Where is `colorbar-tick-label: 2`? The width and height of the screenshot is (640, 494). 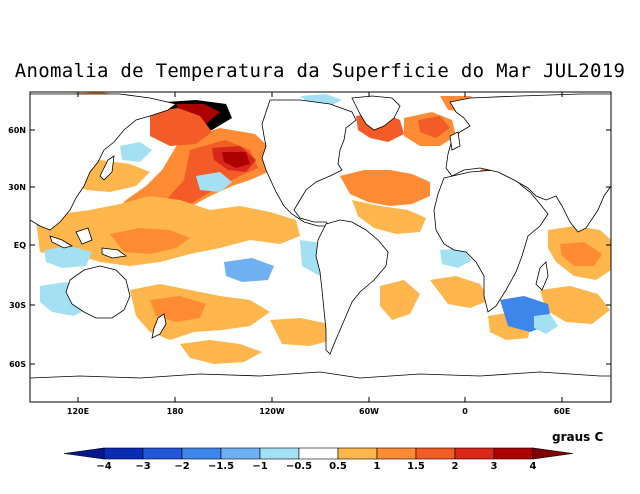
colorbar-tick-label: 2 is located at coordinates (455, 466).